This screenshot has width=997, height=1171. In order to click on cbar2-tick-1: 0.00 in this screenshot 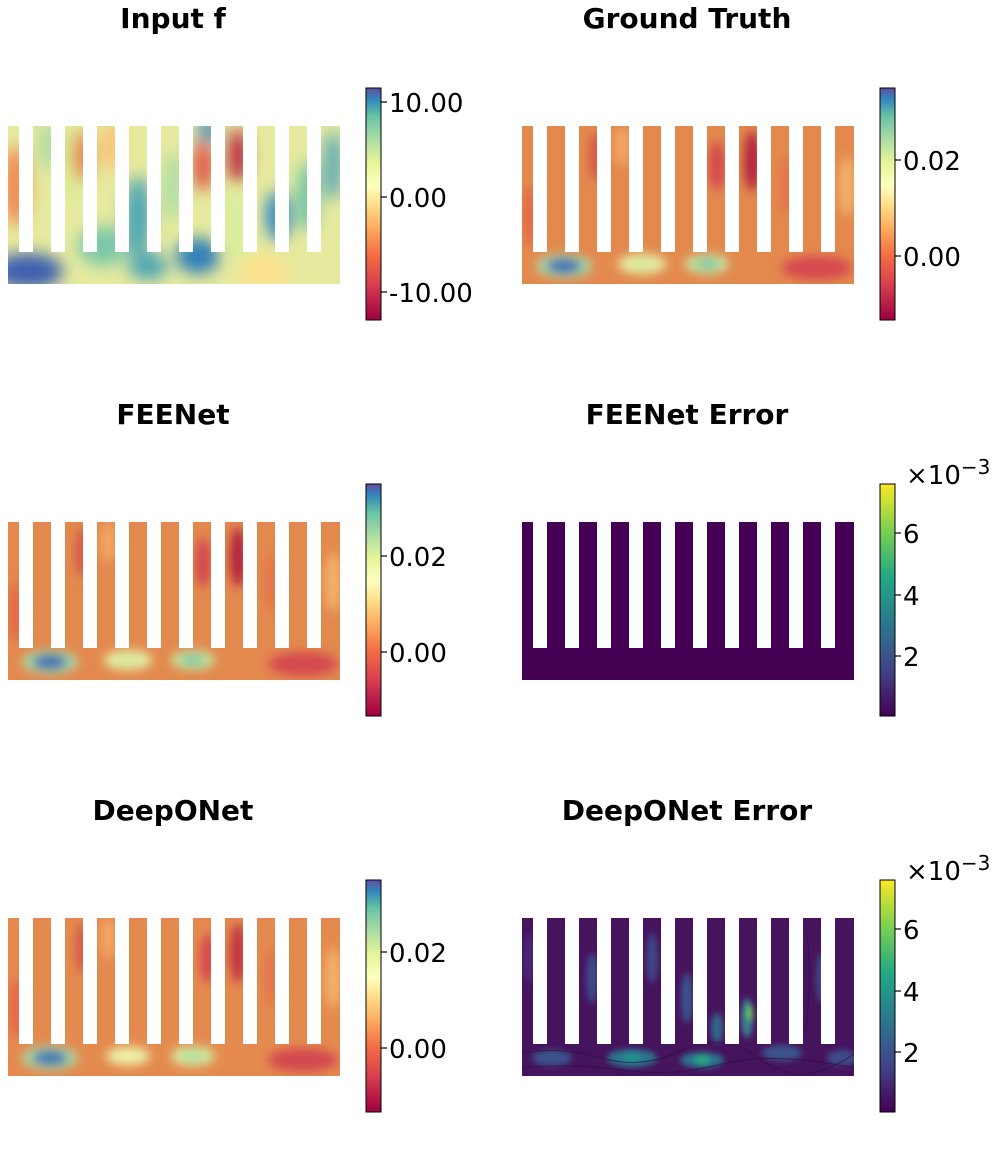, I will do `click(932, 258)`.